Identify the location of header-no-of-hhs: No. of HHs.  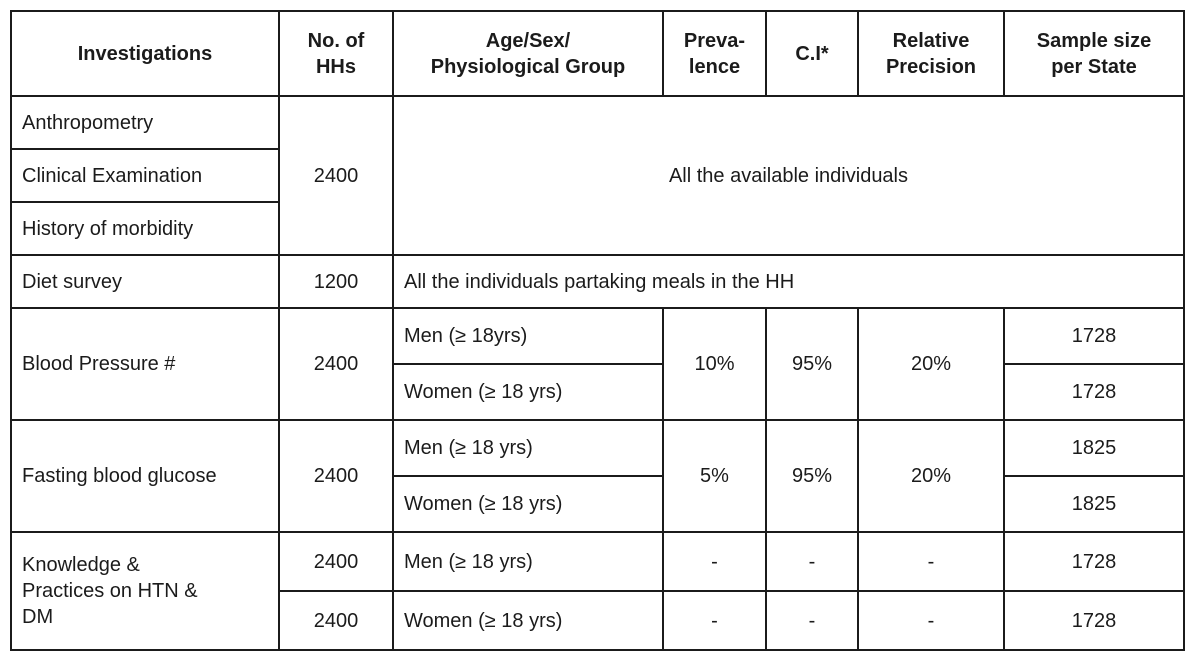
(336, 53).